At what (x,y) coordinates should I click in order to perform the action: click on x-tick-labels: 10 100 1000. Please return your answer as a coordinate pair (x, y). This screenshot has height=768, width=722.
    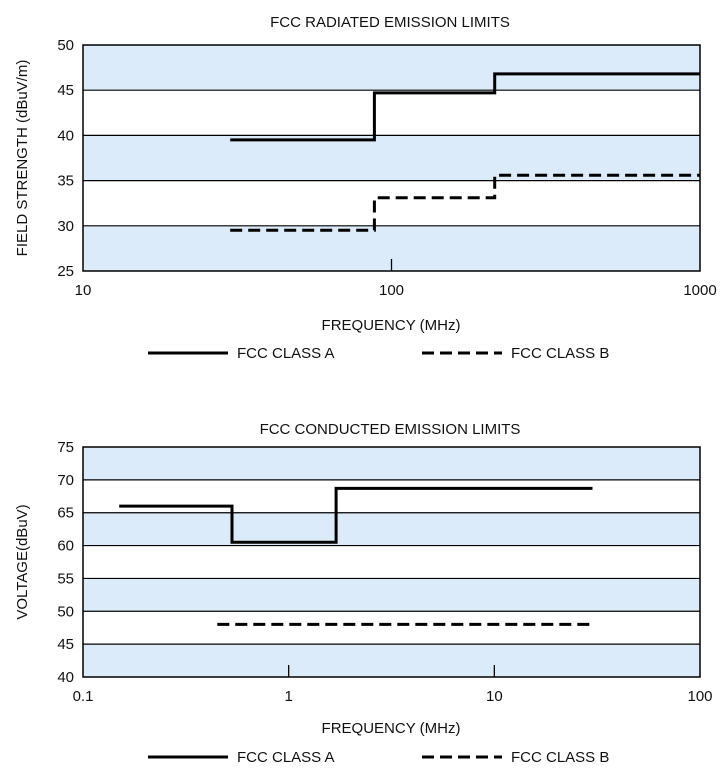
    Looking at the image, I should click on (396, 279).